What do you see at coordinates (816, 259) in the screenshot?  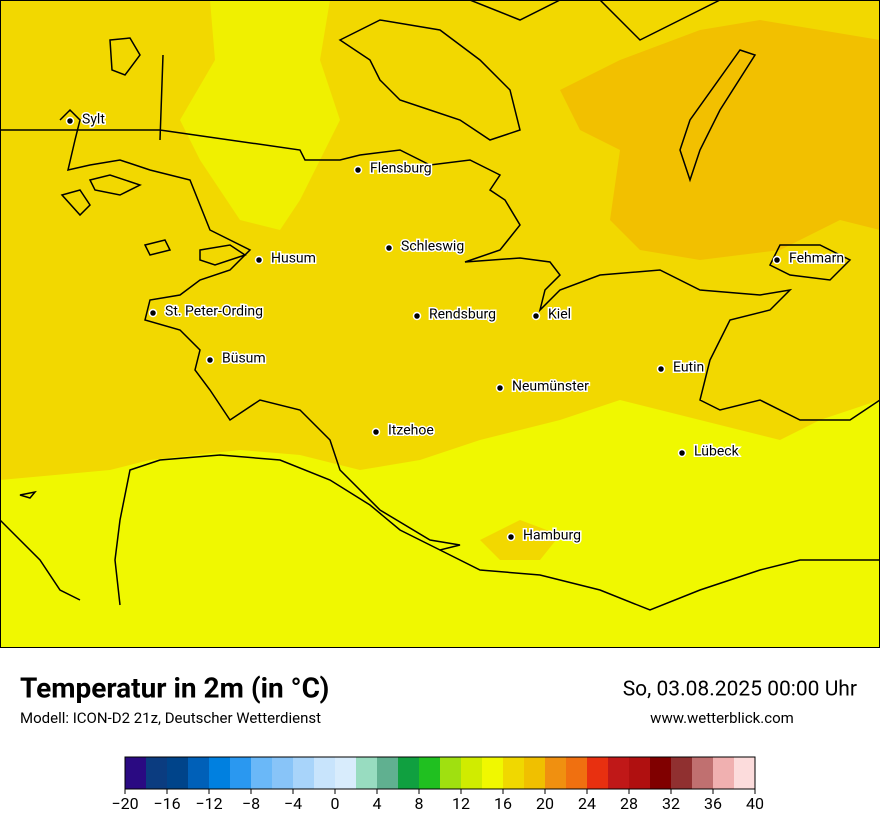 I see `city-label: Fehmarn` at bounding box center [816, 259].